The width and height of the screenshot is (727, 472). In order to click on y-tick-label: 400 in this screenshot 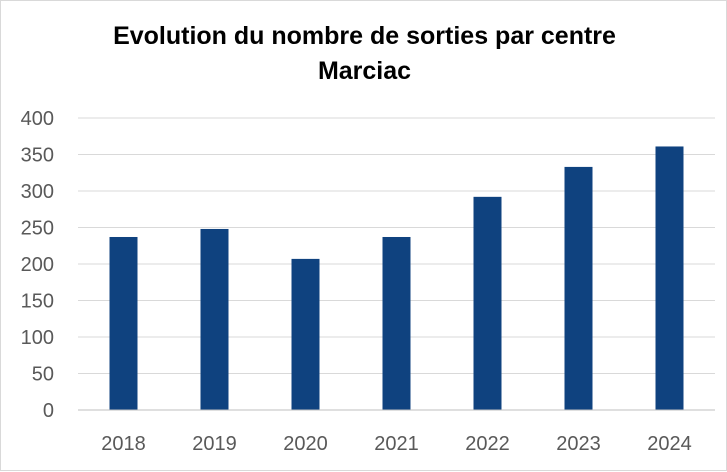, I will do `click(37, 119)`.